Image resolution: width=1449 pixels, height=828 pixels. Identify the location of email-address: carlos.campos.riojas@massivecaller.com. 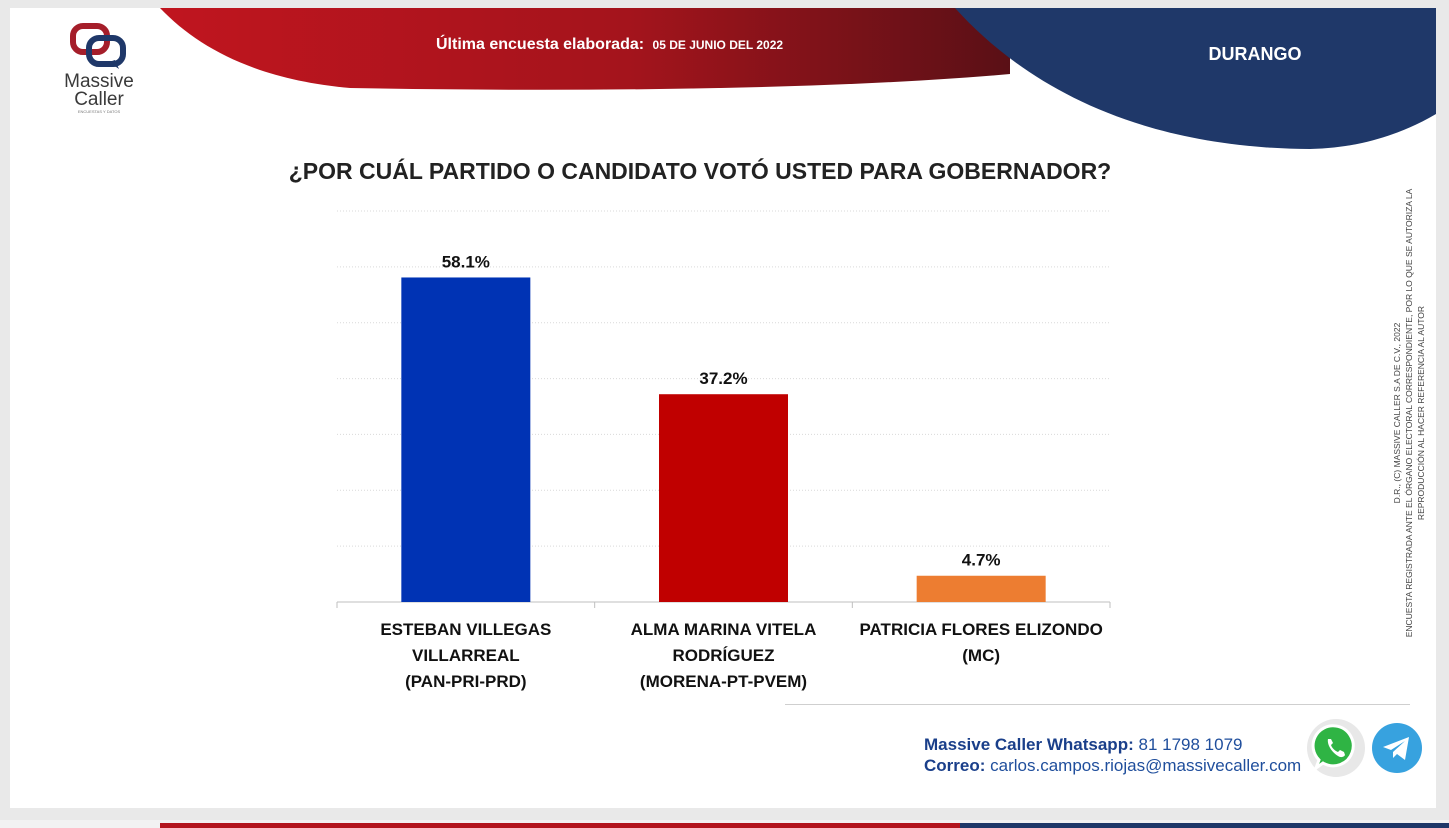
(1146, 765).